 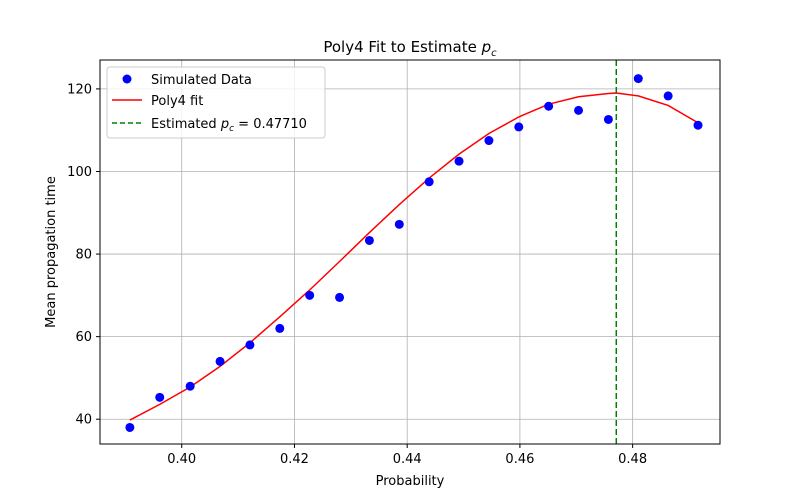 What do you see at coordinates (51, 252) in the screenshot?
I see `y-axis-label: Mean propagation time` at bounding box center [51, 252].